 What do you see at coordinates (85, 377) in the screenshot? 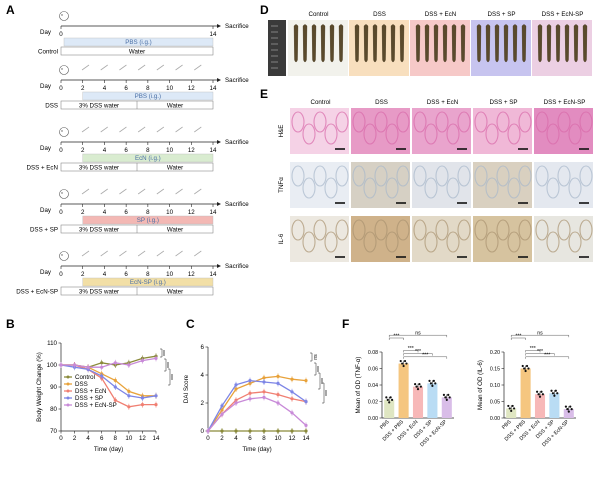
I see `legend-label: Control` at bounding box center [85, 377].